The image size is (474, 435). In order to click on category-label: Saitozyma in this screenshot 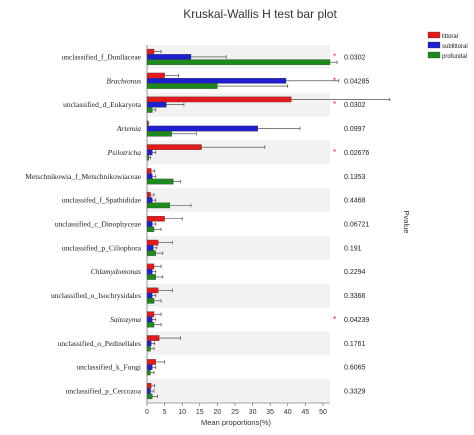, I will do `click(125, 319)`.